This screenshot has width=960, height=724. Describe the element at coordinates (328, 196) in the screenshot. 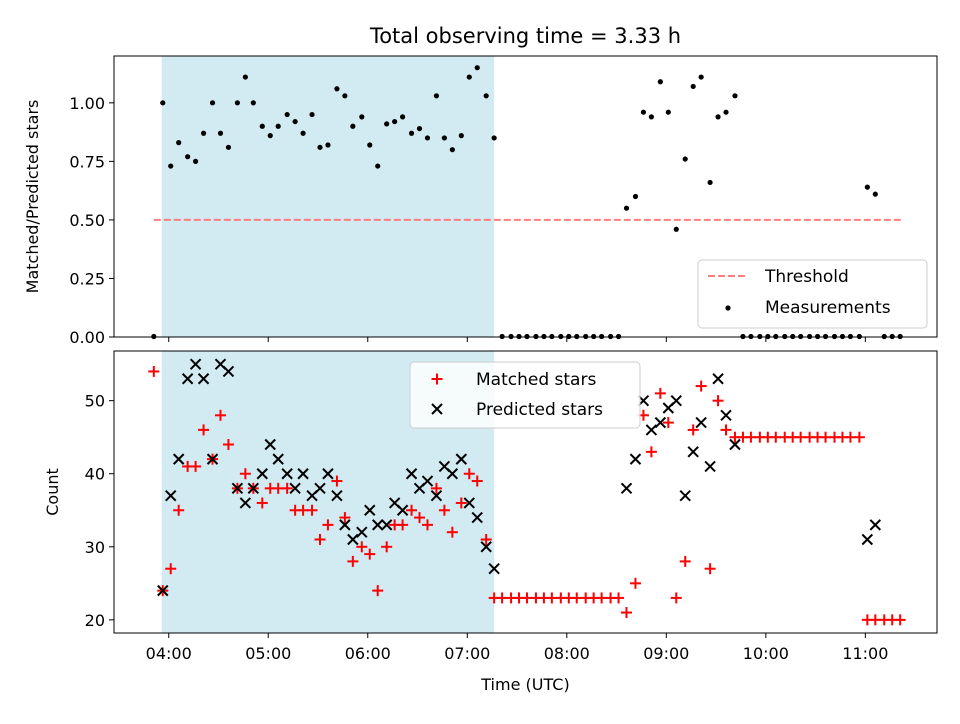

I see `observing-window-shade` at that location.